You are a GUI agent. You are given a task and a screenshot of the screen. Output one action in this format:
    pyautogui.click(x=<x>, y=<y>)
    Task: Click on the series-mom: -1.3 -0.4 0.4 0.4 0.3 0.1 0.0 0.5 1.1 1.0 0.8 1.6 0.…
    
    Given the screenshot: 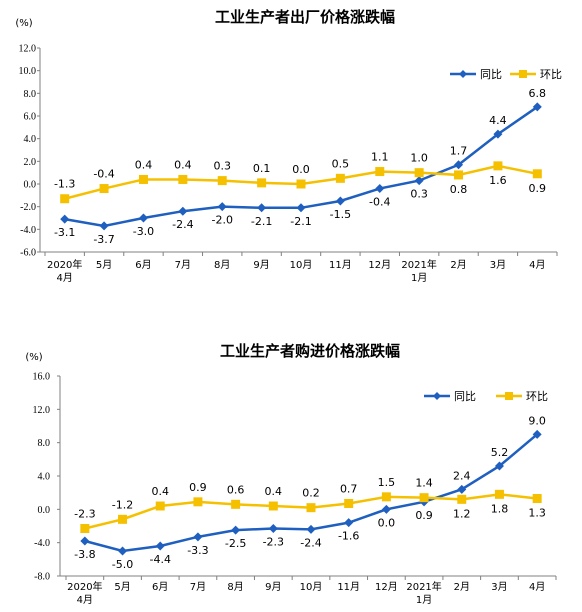 What is the action you would take?
    pyautogui.click(x=300, y=177)
    